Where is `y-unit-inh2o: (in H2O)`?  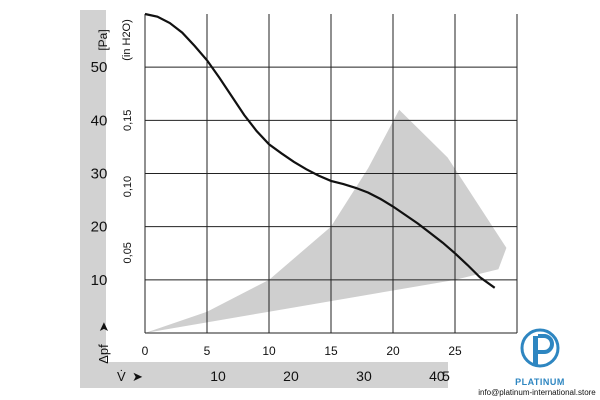 y-unit-inh2o: (in H2O) is located at coordinates (127, 40).